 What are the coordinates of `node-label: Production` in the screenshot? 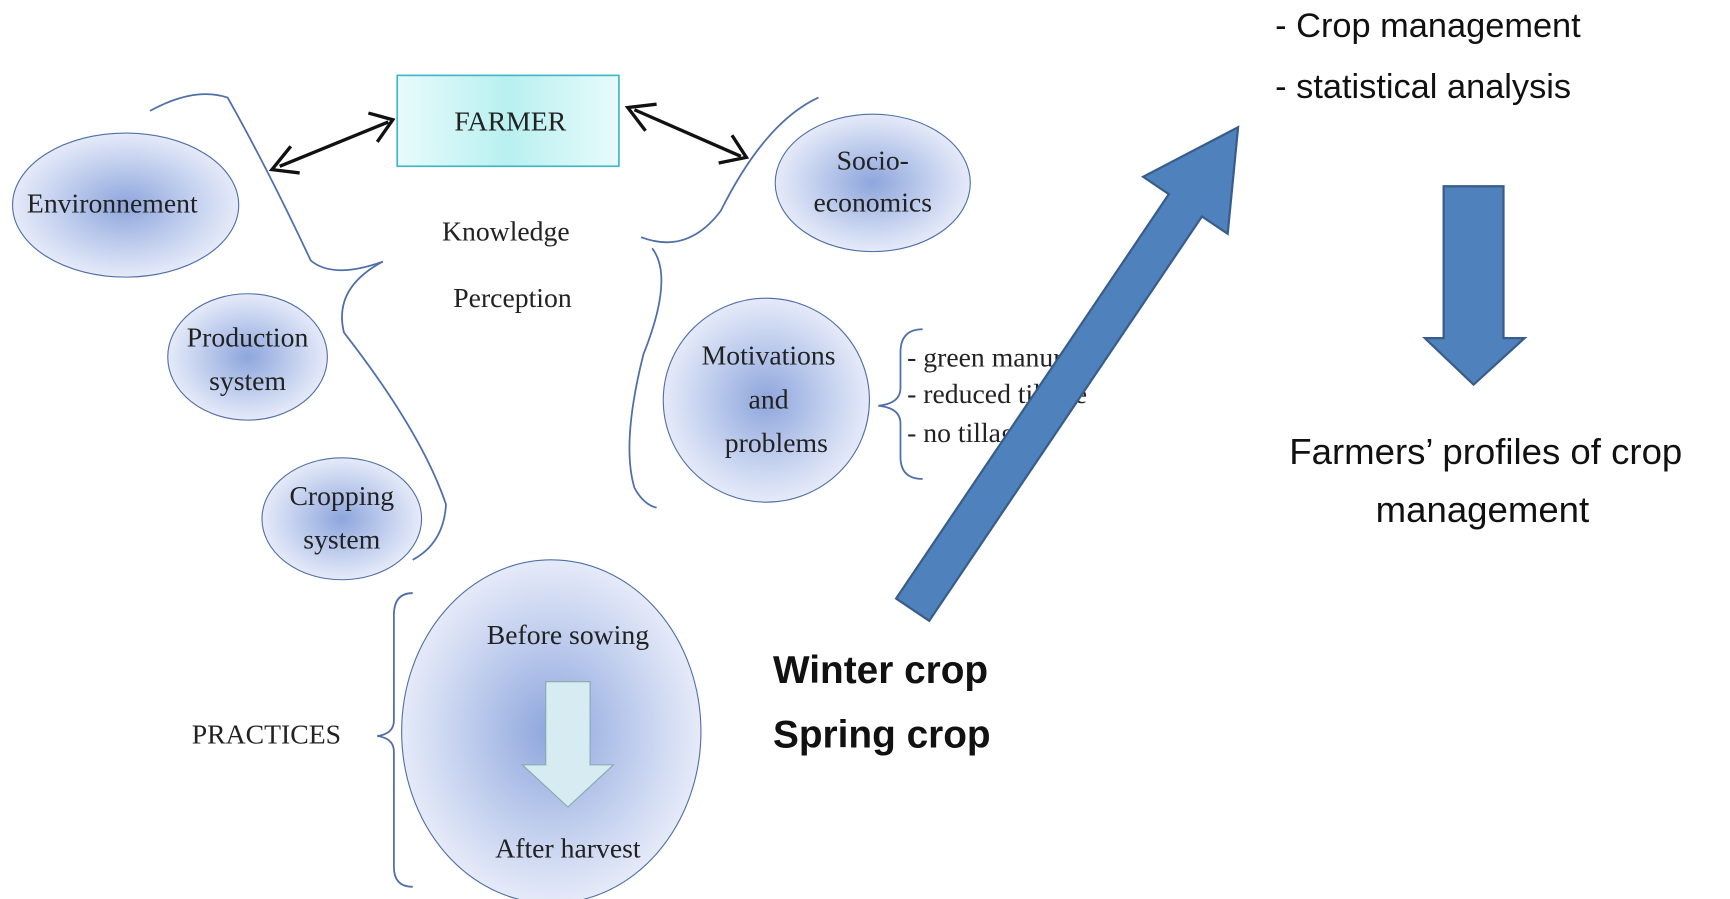 It's located at (248, 337).